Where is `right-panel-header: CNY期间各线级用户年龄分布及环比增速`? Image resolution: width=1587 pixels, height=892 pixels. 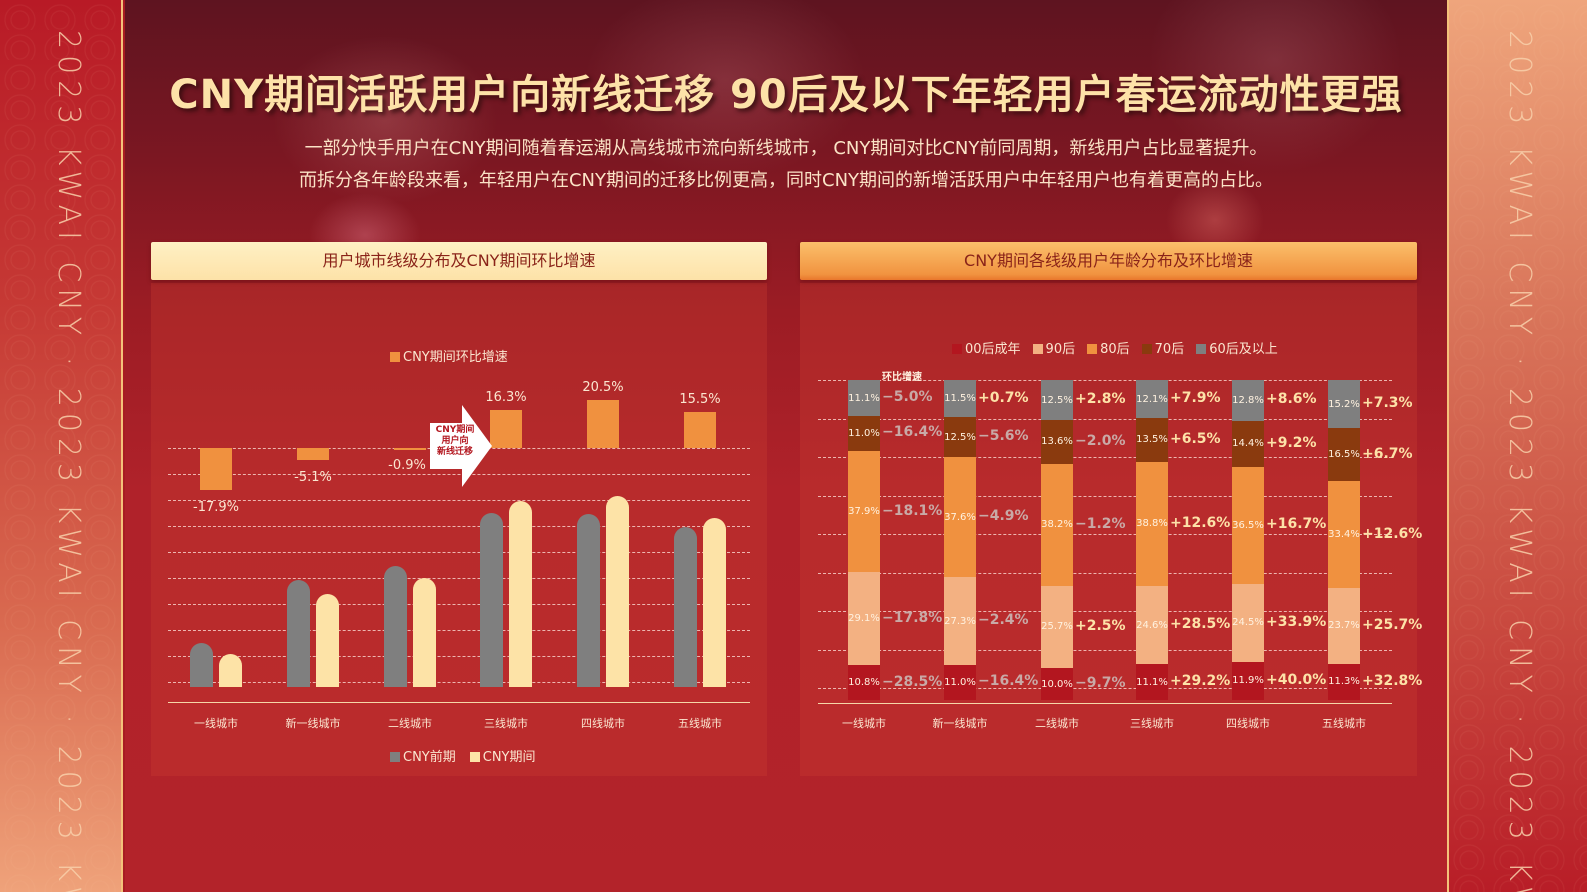 right-panel-header: CNY期间各线级用户年龄分布及环比增速 is located at coordinates (1108, 261).